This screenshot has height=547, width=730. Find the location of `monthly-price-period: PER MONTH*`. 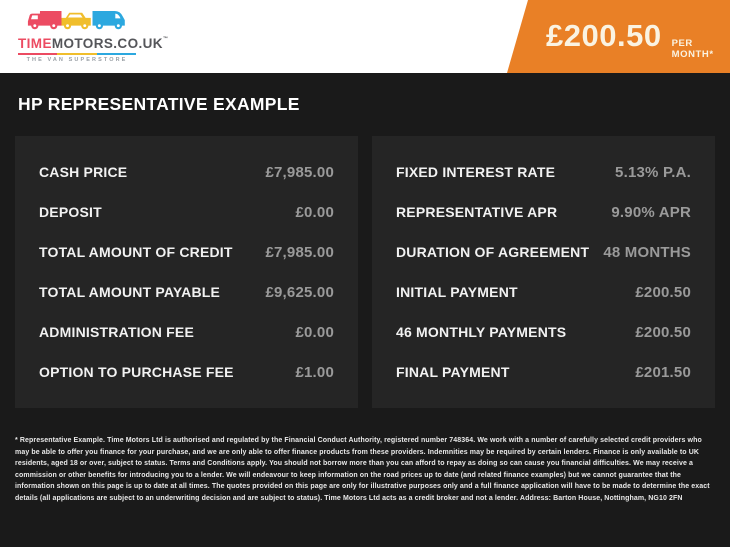

monthly-price-period: PER MONTH* is located at coordinates (692, 49).